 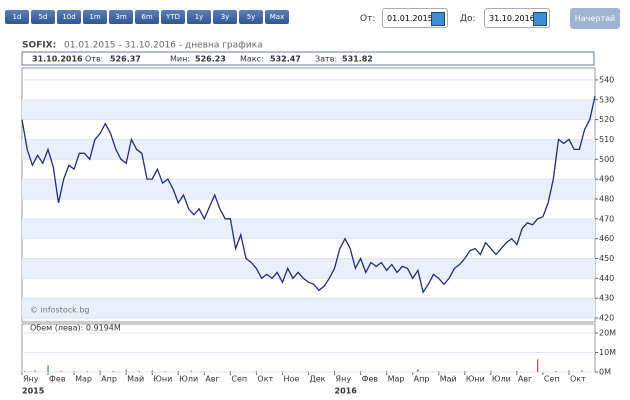 What do you see at coordinates (57, 59) in the screenshot?
I see `info-date: 31.10.2016` at bounding box center [57, 59].